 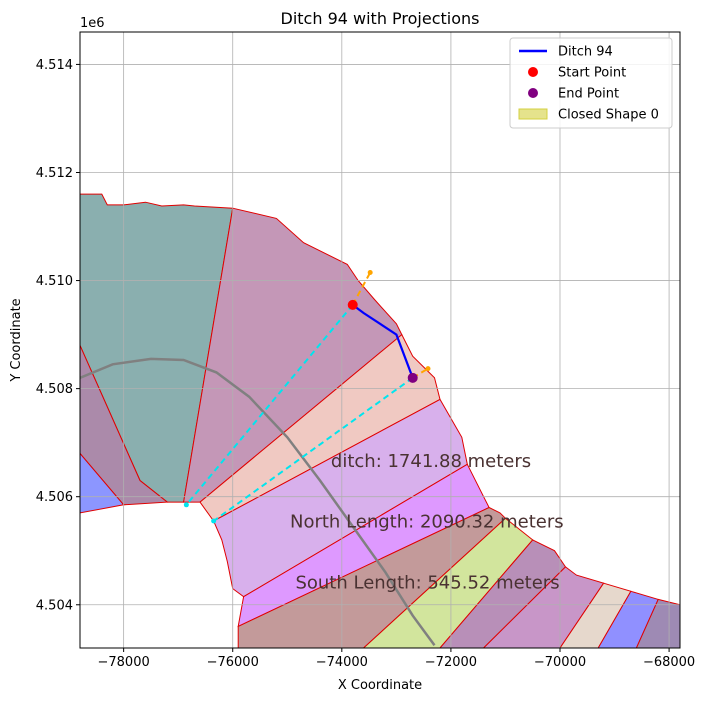 I want to click on x-tick-label: −72000, so click(x=451, y=662).